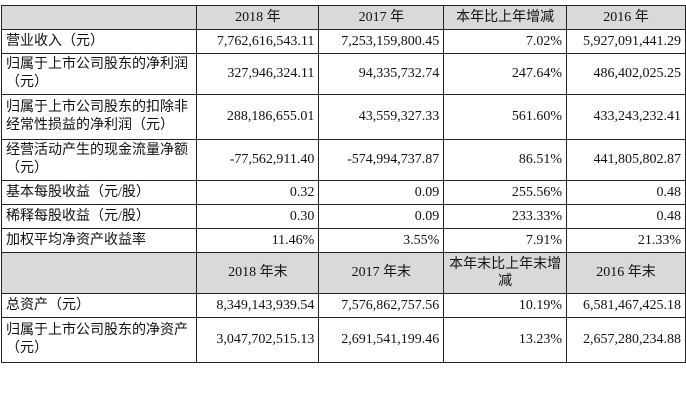 The height and width of the screenshot is (407, 686). What do you see at coordinates (626, 340) in the screenshot?
I see `value-cell: 2,657,280,234.88` at bounding box center [626, 340].